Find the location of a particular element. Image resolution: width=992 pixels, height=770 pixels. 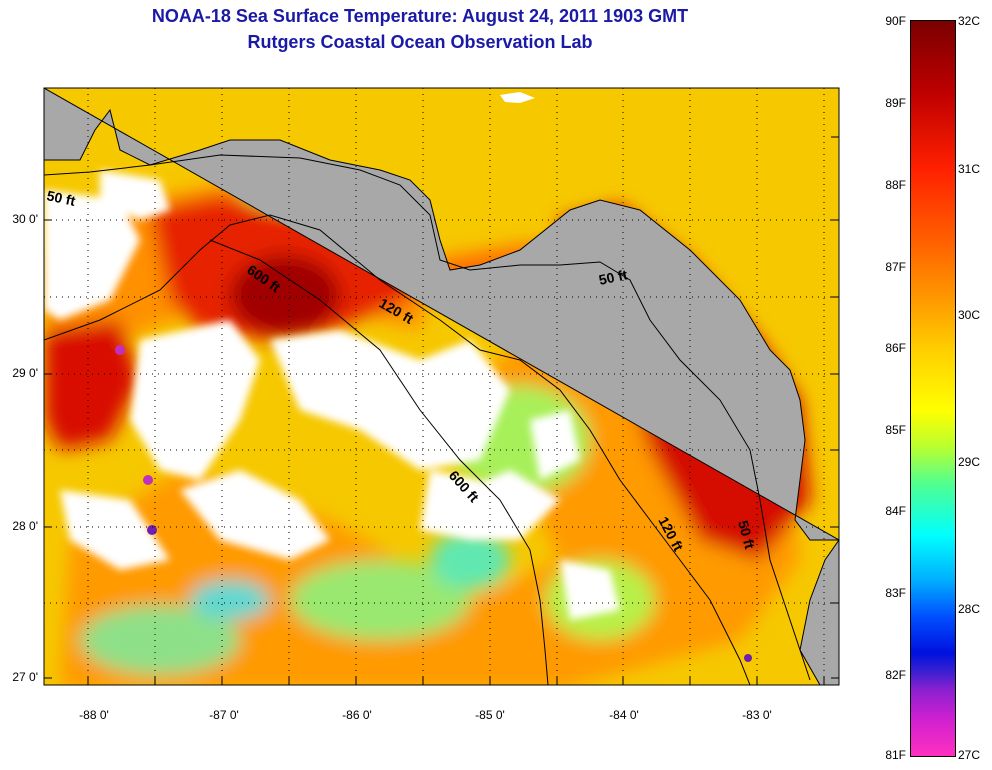

lon-label: -87 0' is located at coordinates (224, 715).